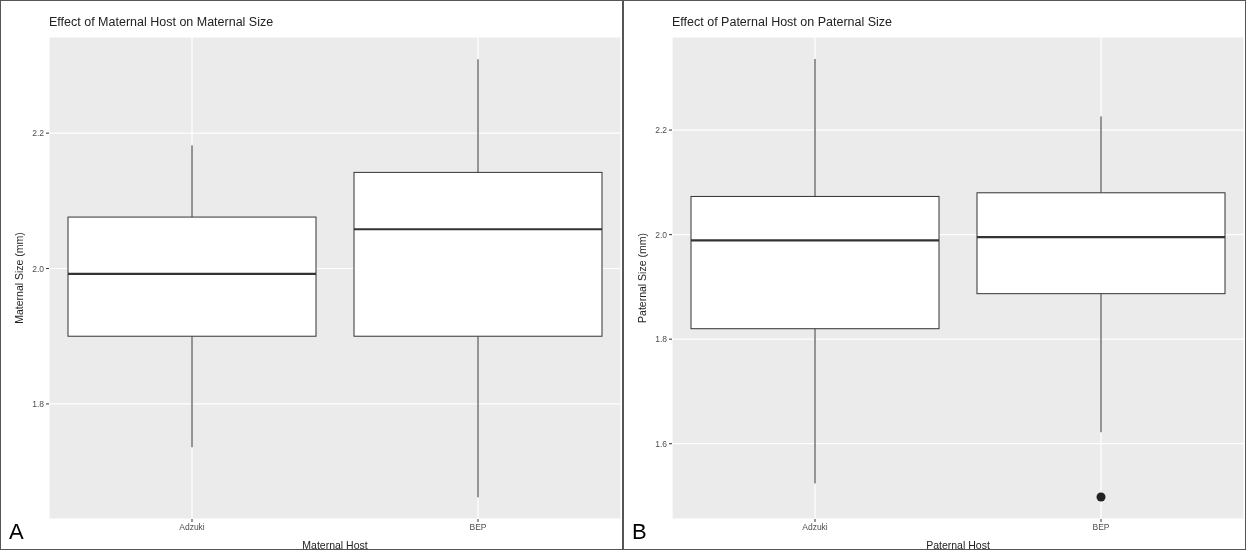  I want to click on chart-title: Effect of Maternal Host on Maternal Size, so click(161, 22).